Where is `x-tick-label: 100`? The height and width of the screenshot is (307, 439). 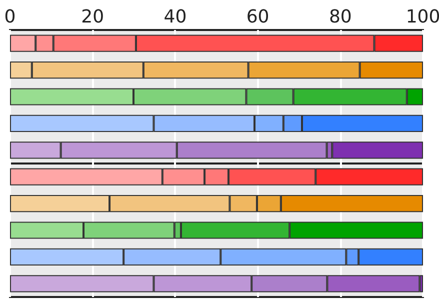 x-tick-label: 100 is located at coordinates (422, 17).